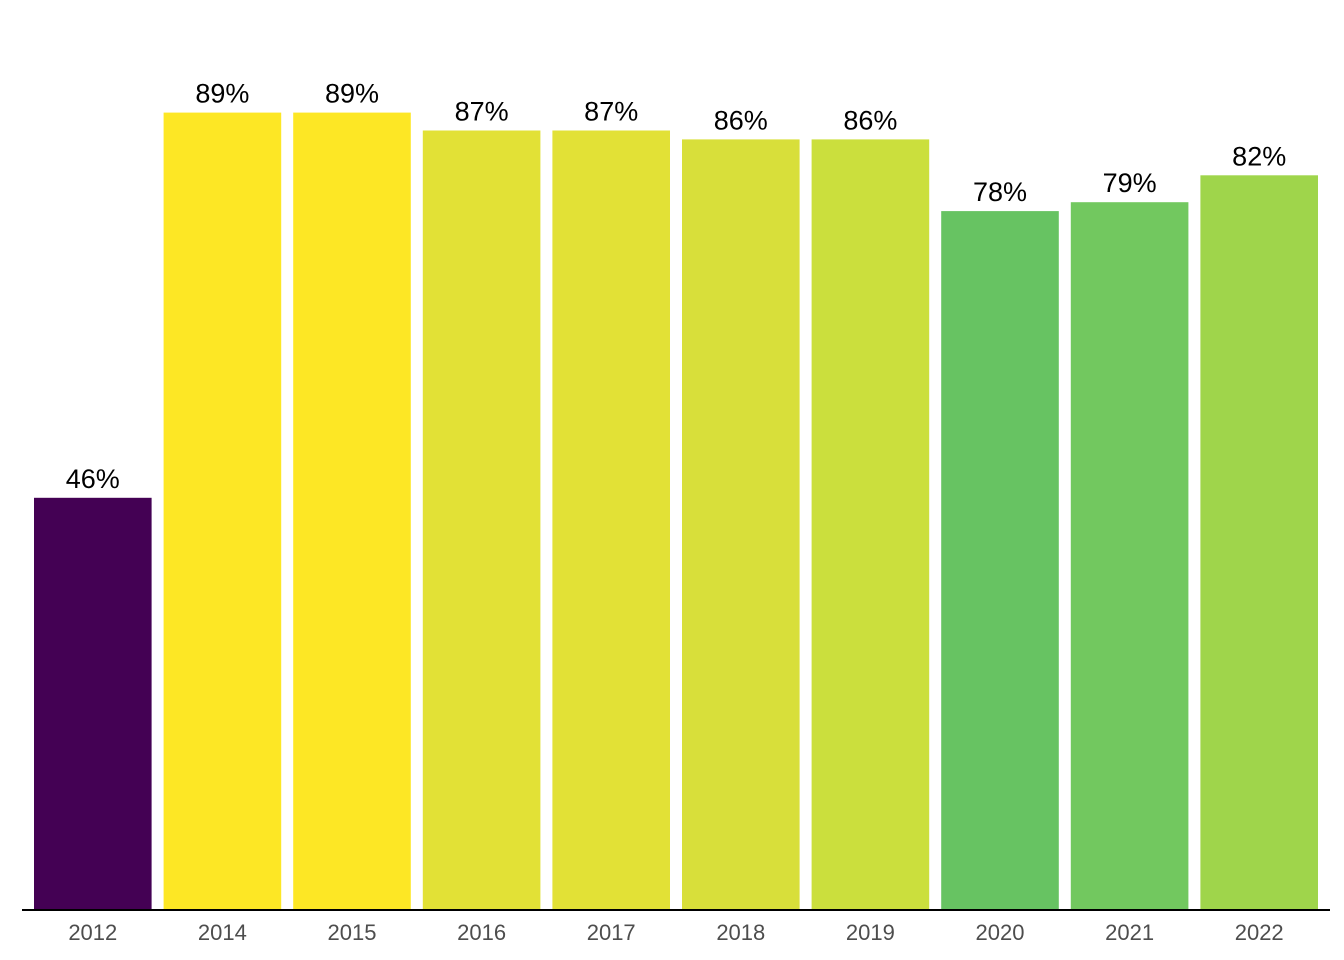  What do you see at coordinates (870, 932) in the screenshot?
I see `x-tick-label-2019: 2019` at bounding box center [870, 932].